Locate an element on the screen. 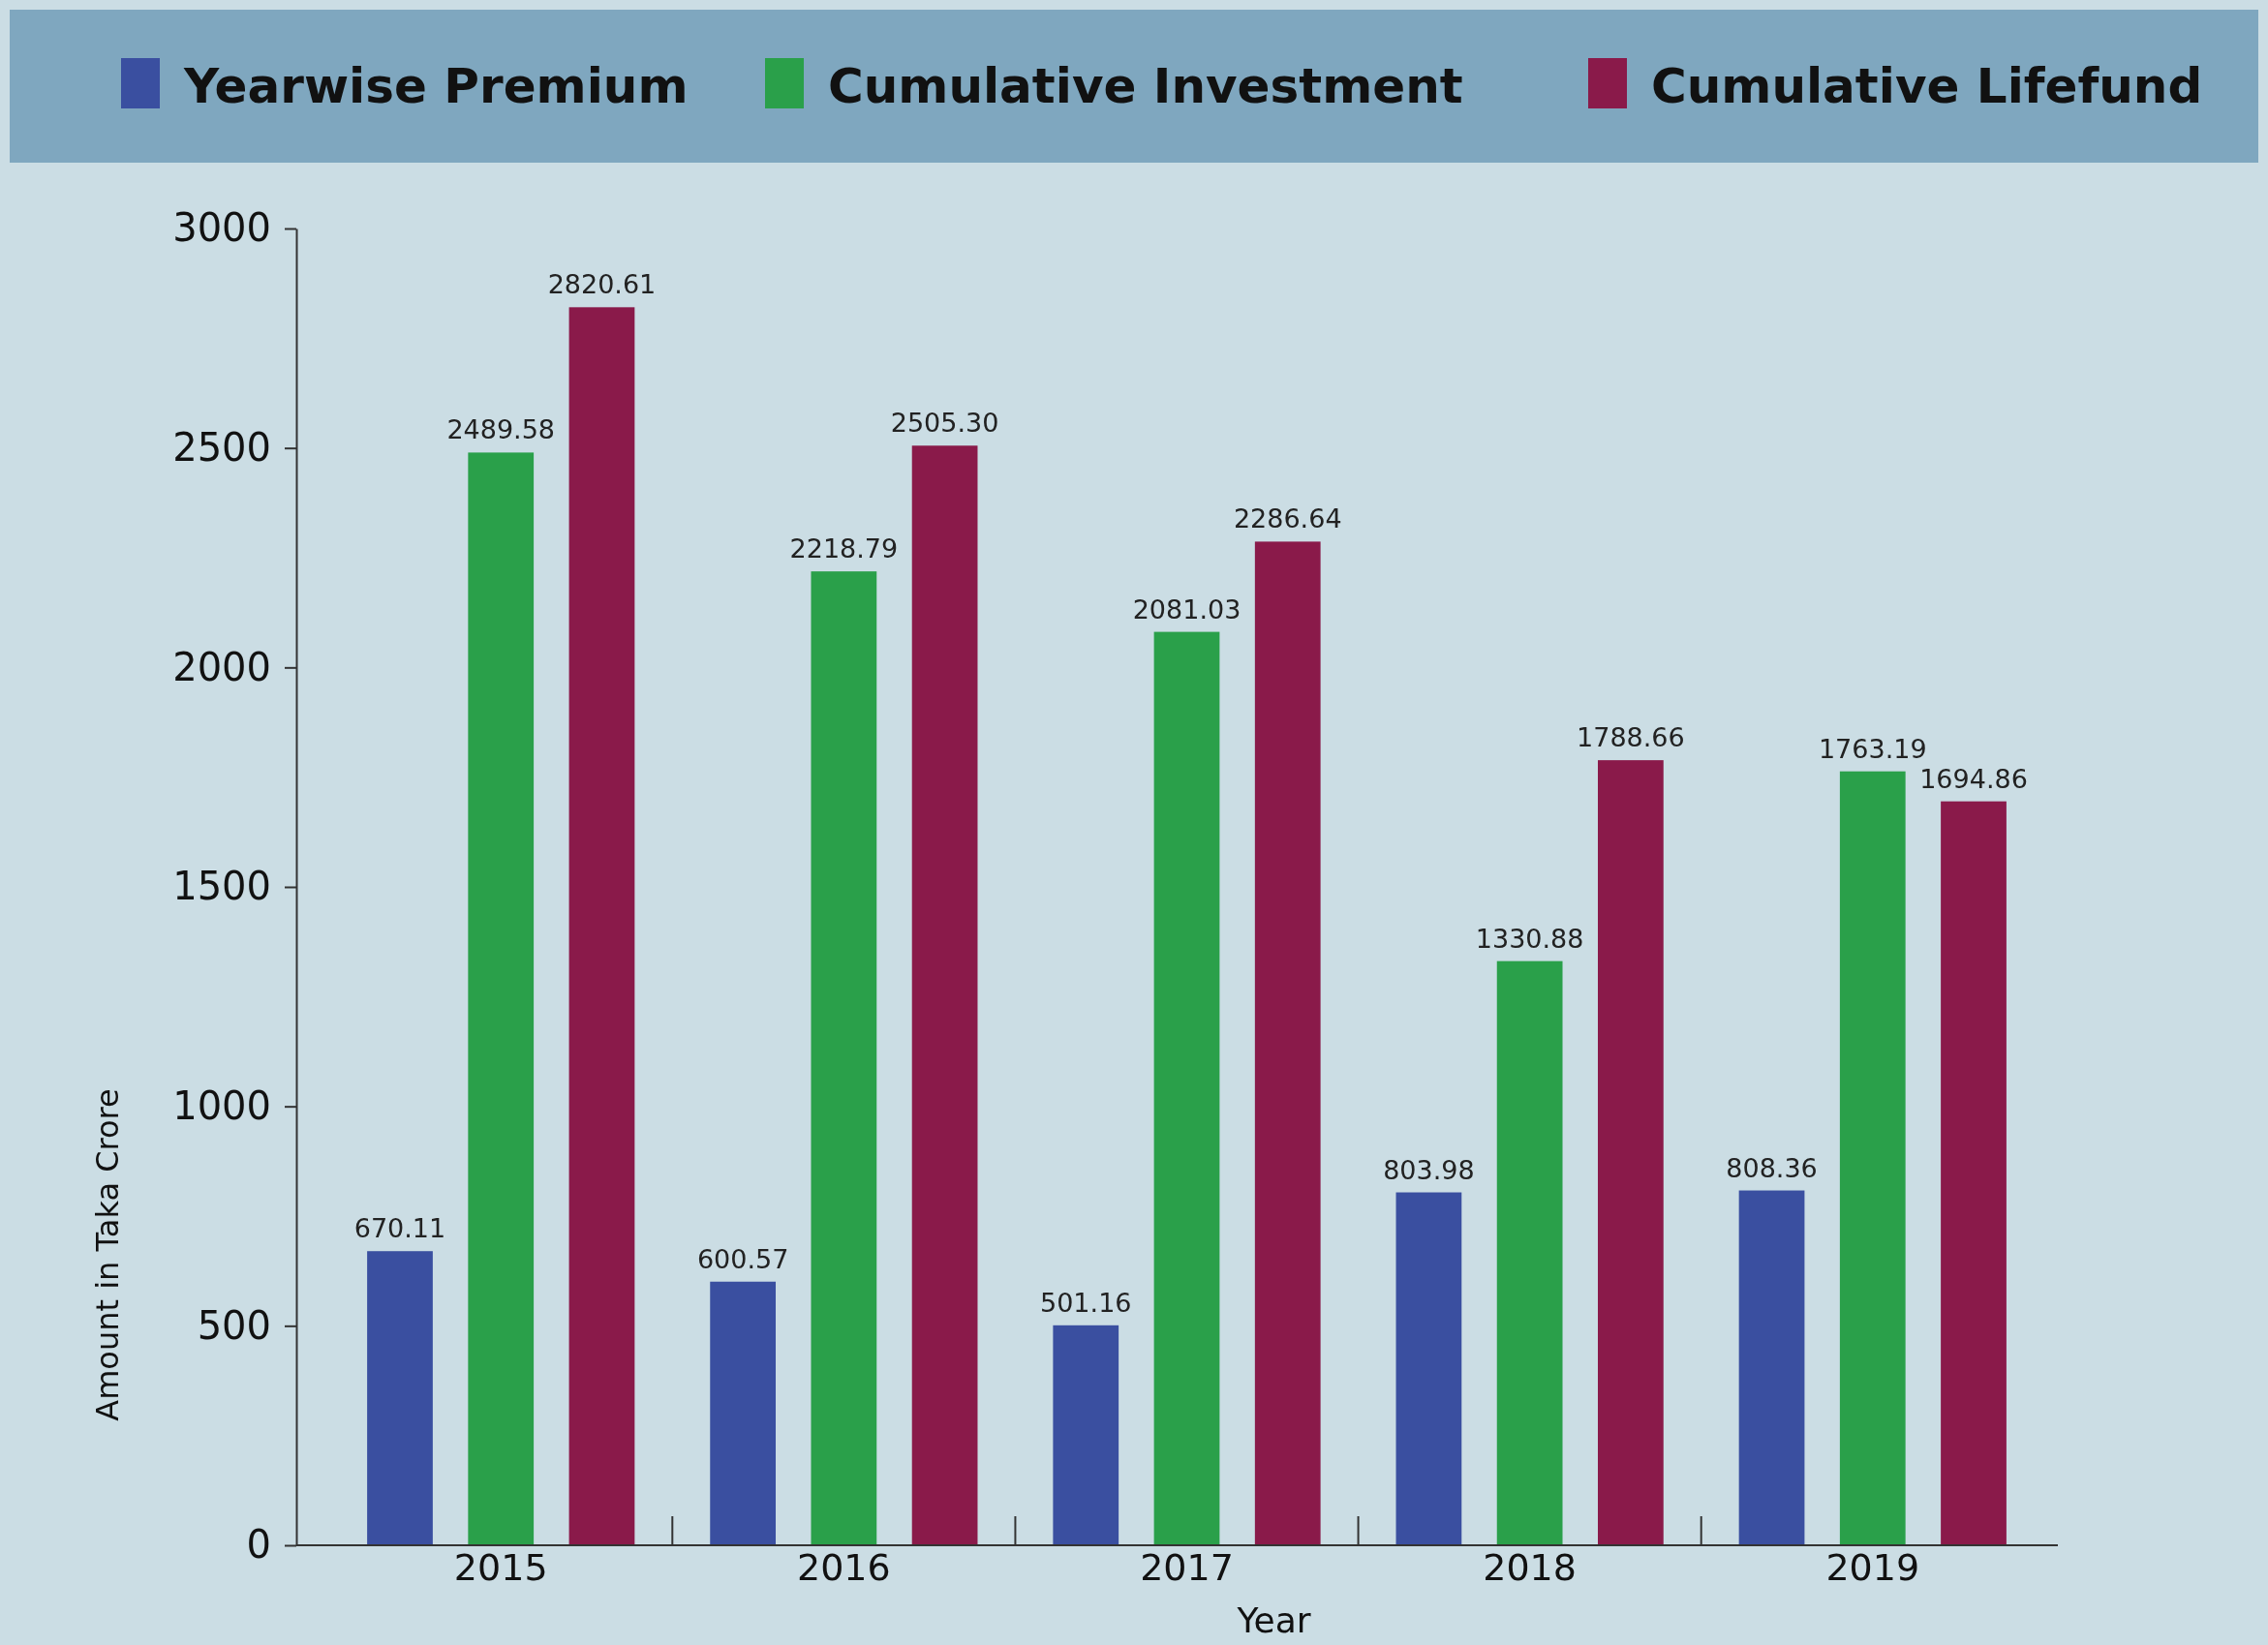 The image size is (2268, 1645). data-label: 600.57 is located at coordinates (742, 1259).